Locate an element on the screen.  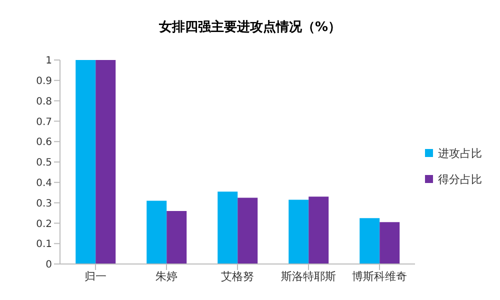
x-tick-label: 归一 is located at coordinates (95, 276).